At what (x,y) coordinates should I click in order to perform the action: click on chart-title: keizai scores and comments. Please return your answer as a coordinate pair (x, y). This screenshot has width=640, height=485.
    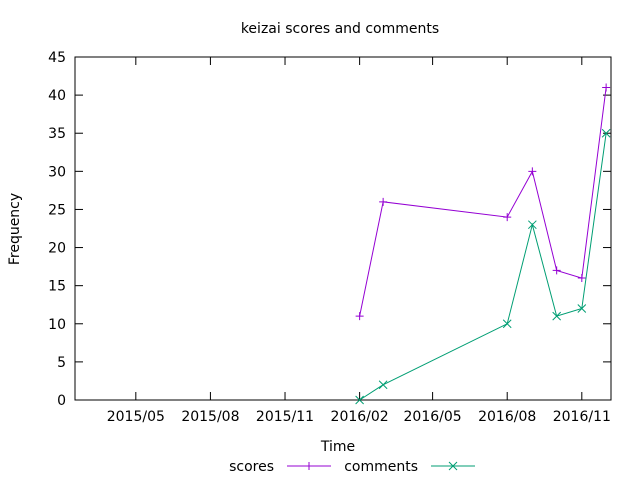
    Looking at the image, I should click on (340, 29).